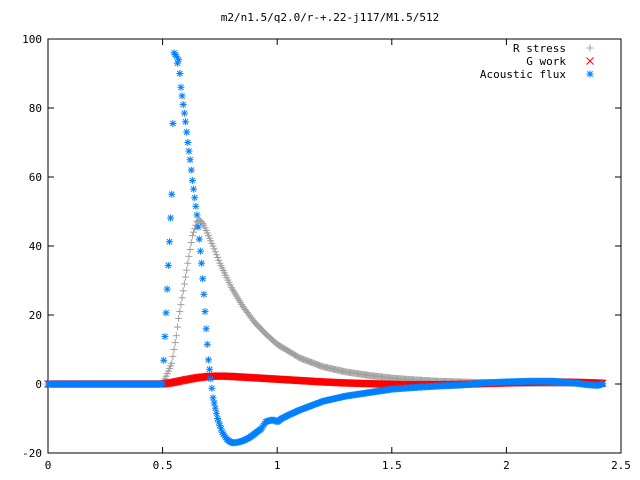 This screenshot has width=640, height=480. I want to click on x-tick-label: 1.5, so click(392, 465).